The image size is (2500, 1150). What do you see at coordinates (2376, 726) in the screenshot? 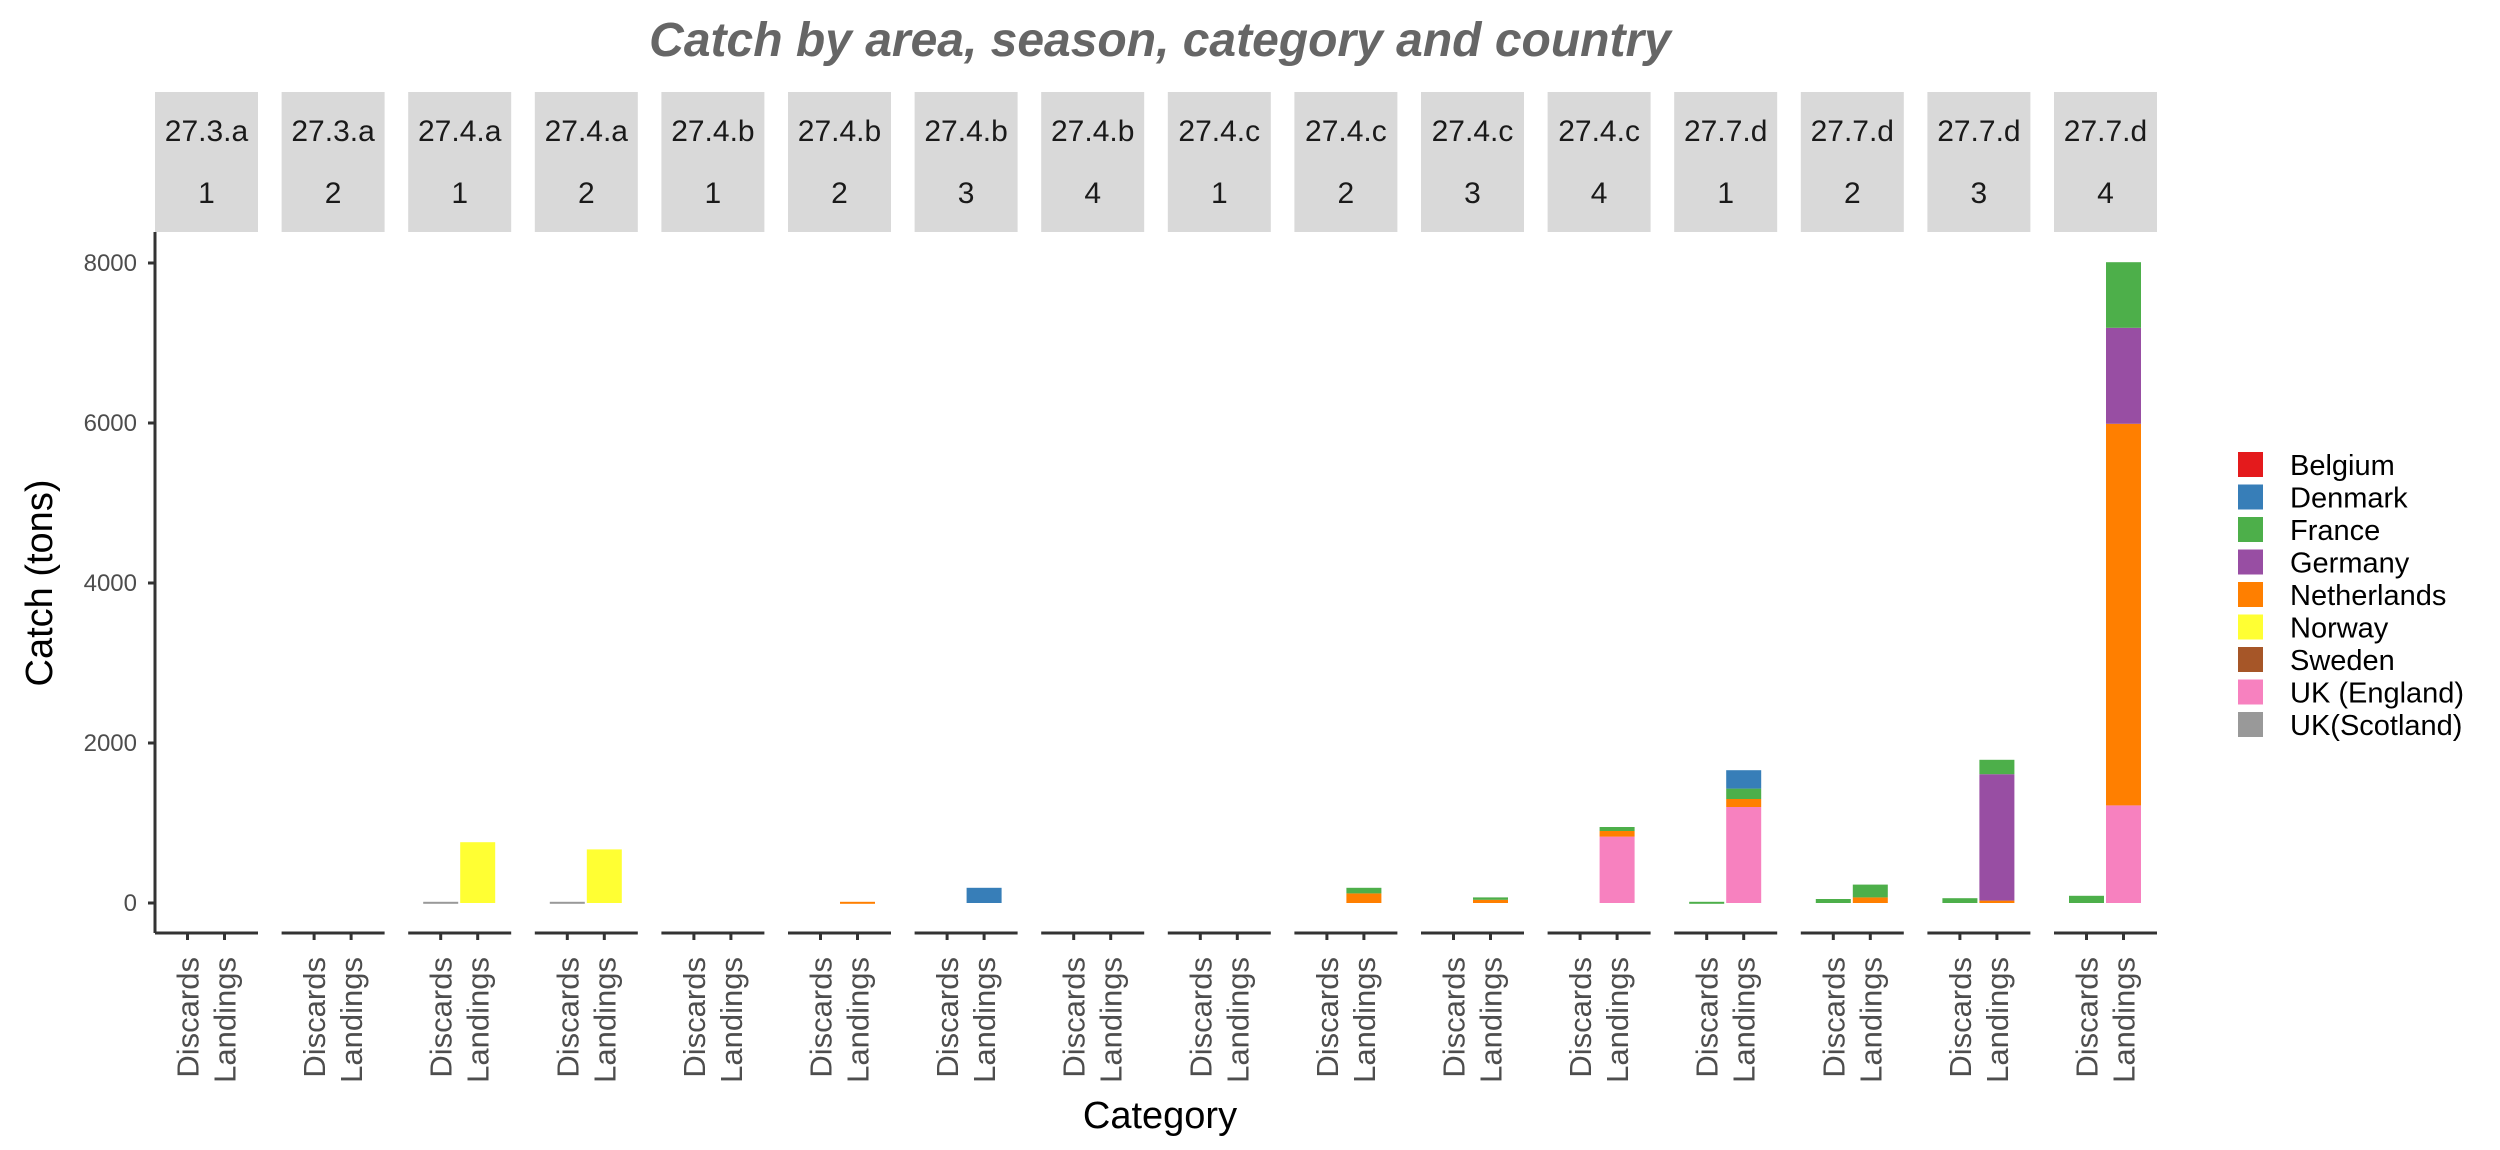
I see `legend-label: UK(Scotland)` at bounding box center [2376, 726].